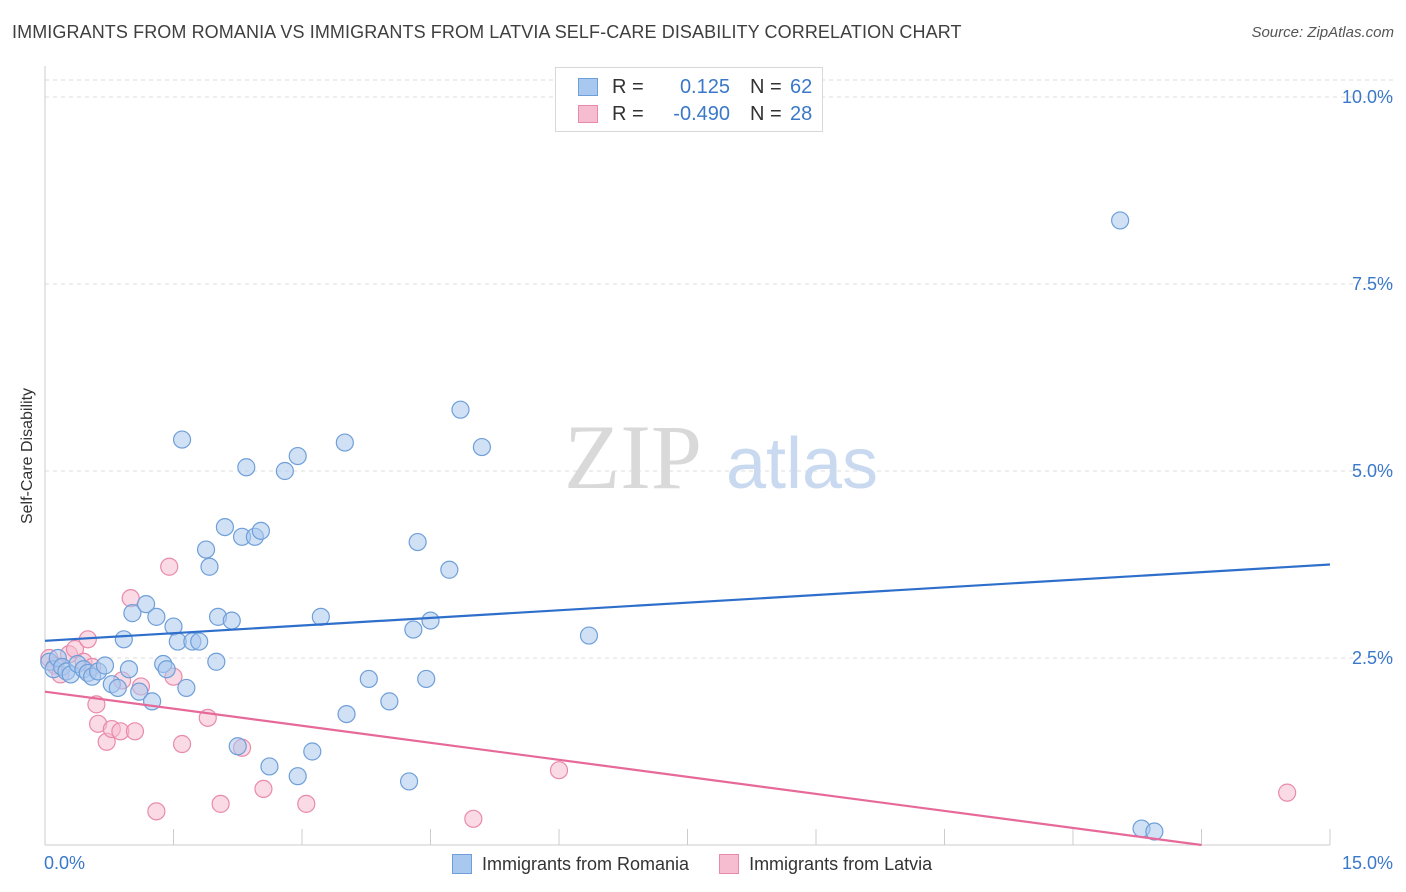 This screenshot has height=892, width=1406. I want to click on legend-n-value: 28, so click(801, 113).